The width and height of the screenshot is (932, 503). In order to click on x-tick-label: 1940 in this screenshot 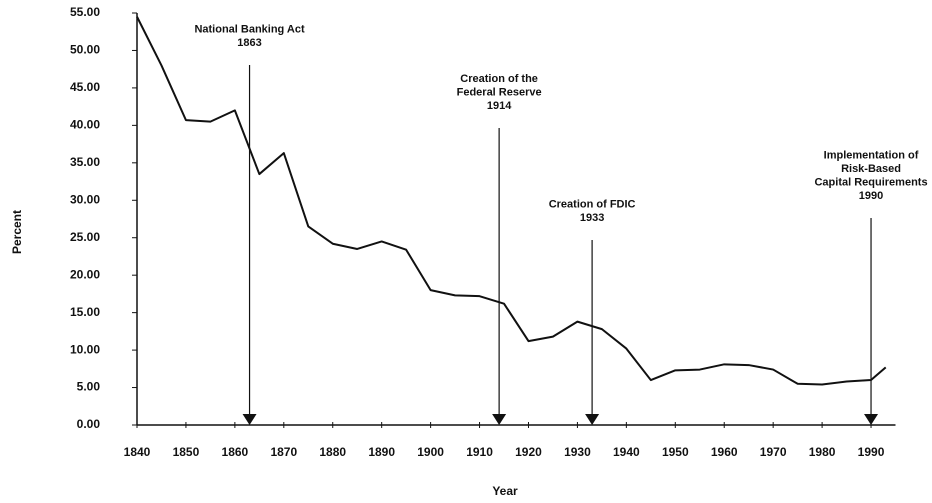, I will do `click(626, 452)`.